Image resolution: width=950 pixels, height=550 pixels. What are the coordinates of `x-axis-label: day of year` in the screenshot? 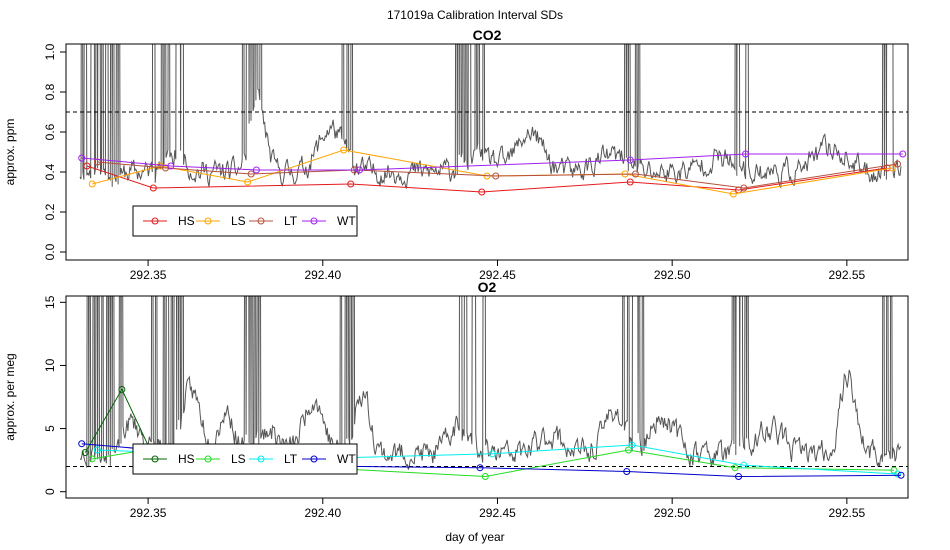 It's located at (474, 537).